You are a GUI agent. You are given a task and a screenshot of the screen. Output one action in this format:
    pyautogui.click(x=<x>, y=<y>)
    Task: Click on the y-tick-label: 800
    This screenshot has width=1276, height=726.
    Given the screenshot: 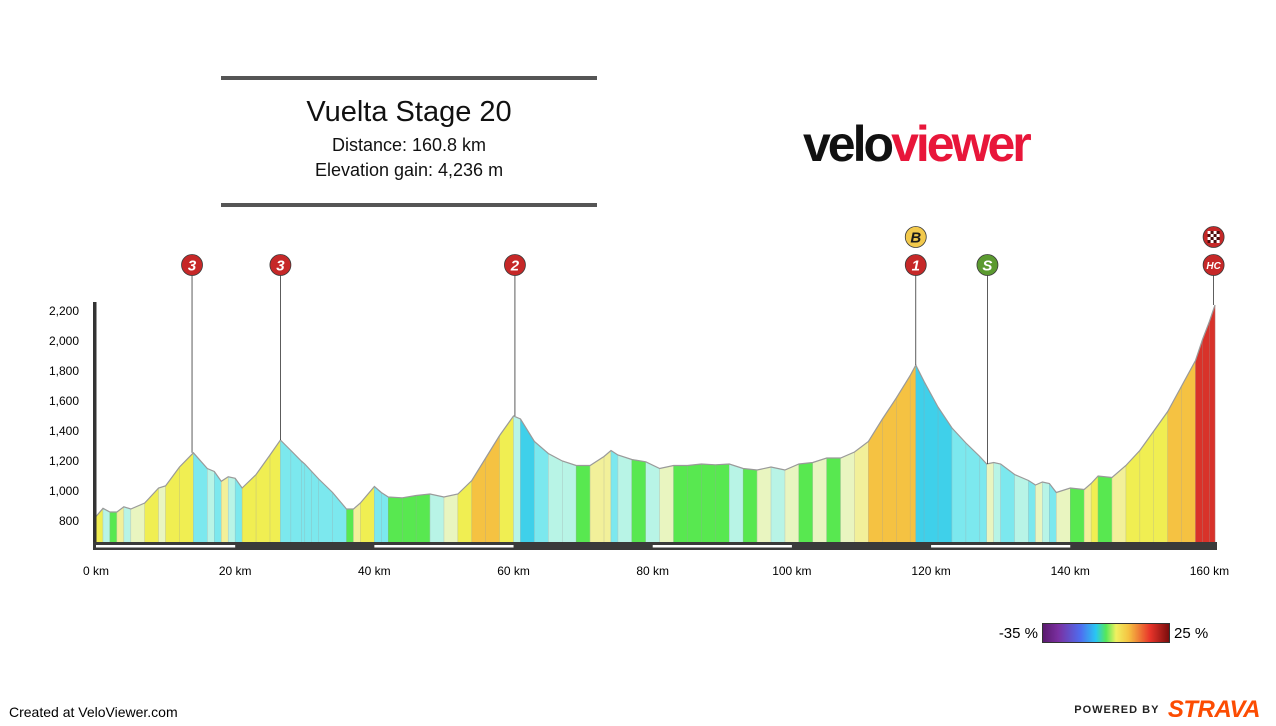 What is the action you would take?
    pyautogui.click(x=69, y=521)
    